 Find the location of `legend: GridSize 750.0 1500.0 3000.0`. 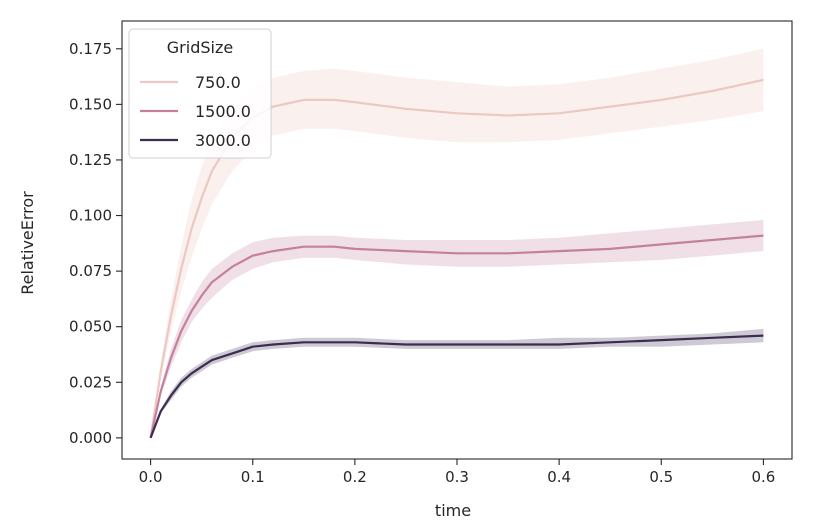

legend: GridSize 750.0 1500.0 3000.0 is located at coordinates (200, 93).